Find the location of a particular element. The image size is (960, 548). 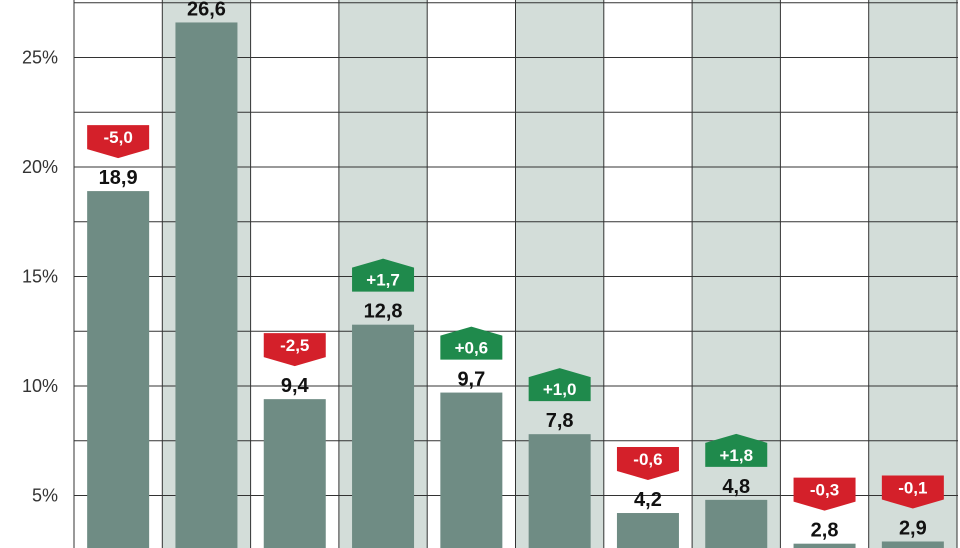

bar-value-label: 9,4 is located at coordinates (295, 386).